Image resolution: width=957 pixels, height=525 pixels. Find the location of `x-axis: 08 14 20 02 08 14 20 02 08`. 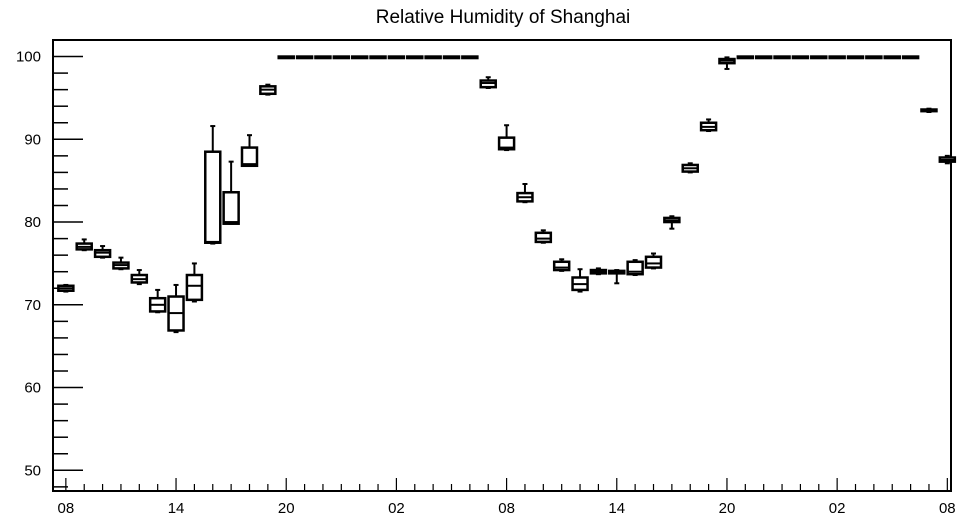

x-axis: 08 14 20 02 08 14 20 02 08 is located at coordinates (507, 497).